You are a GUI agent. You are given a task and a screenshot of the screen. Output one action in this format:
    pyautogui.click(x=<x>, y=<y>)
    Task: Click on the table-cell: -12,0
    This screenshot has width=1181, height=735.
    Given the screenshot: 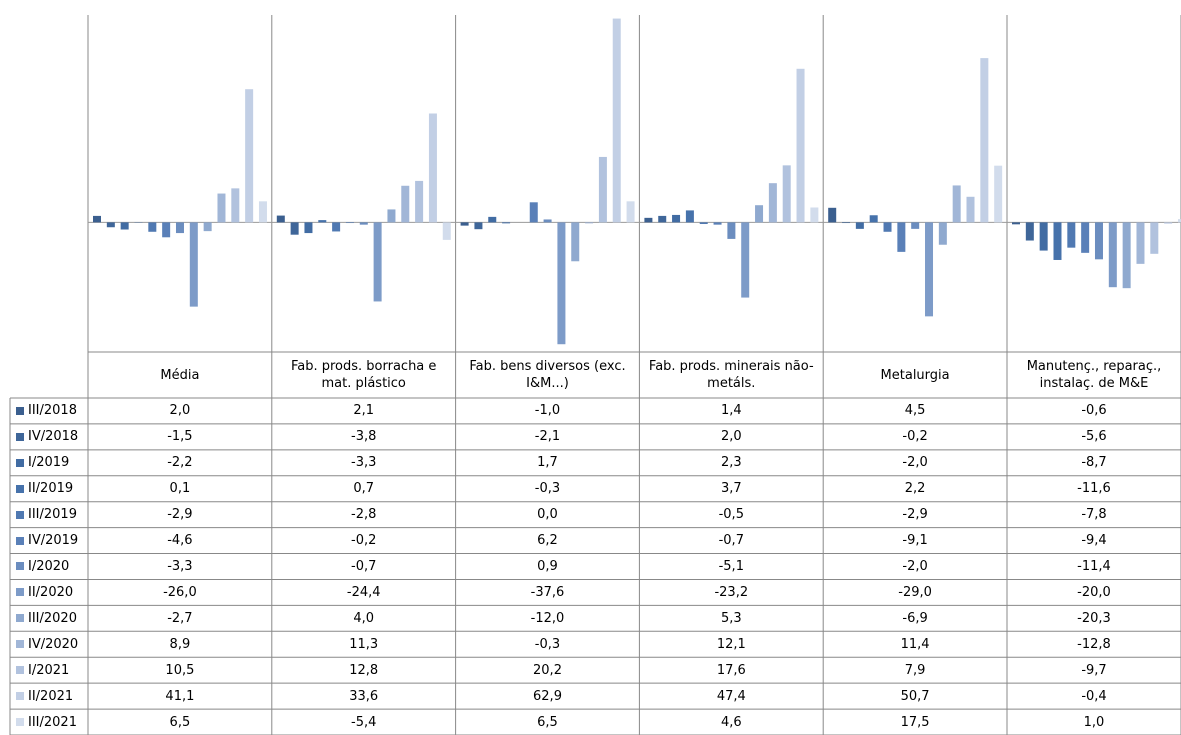 What is the action you would take?
    pyautogui.click(x=547, y=618)
    